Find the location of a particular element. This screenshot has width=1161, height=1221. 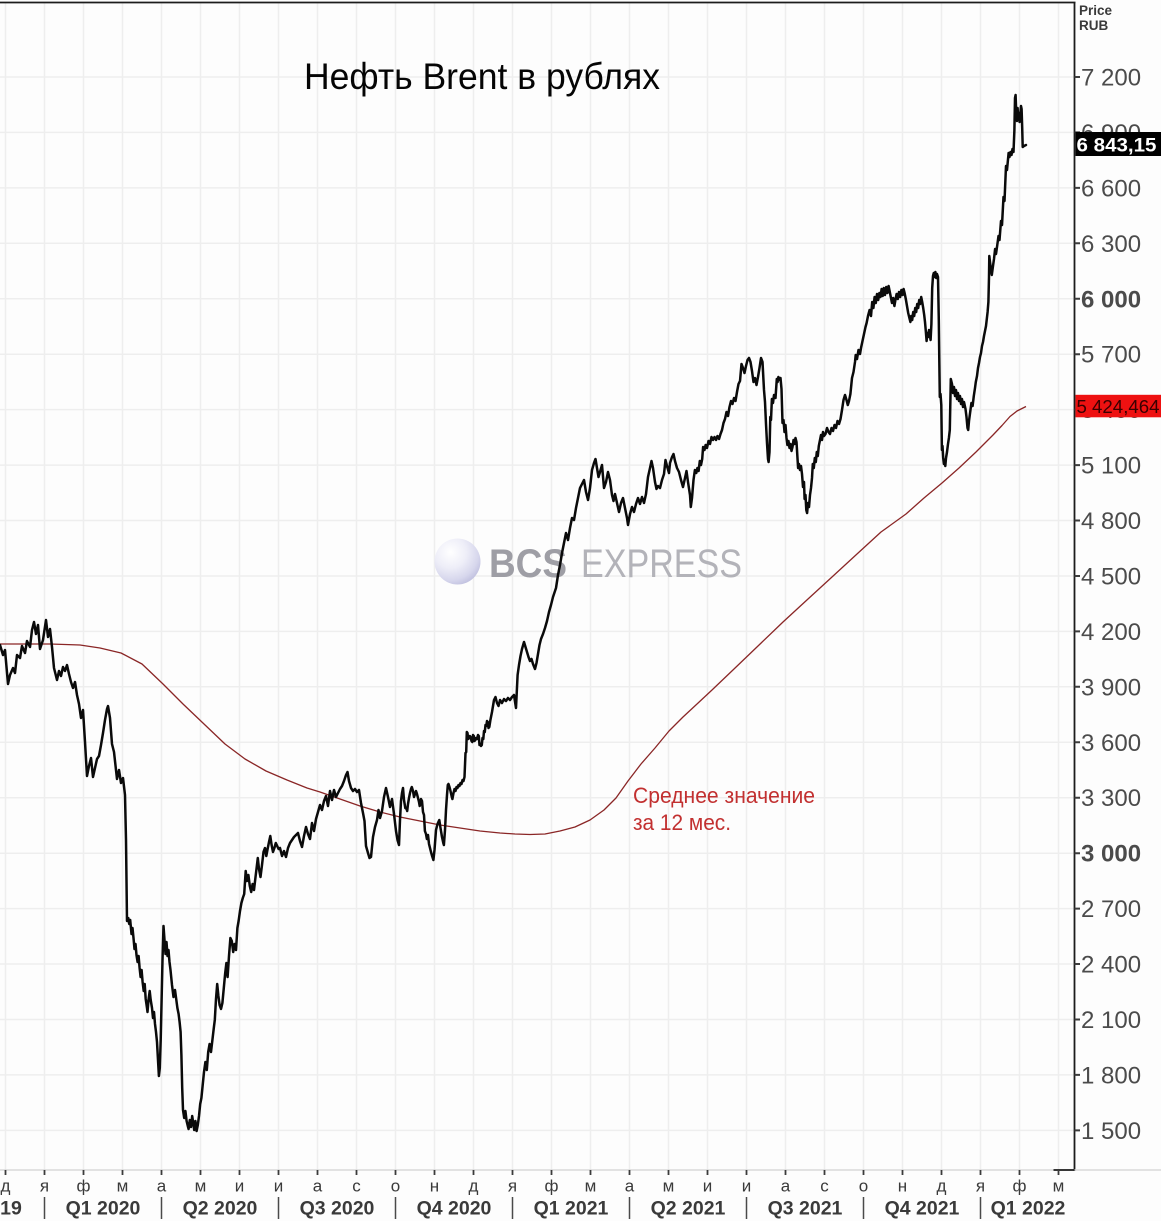

svg-text: 1 800 is located at coordinates (1111, 1075).